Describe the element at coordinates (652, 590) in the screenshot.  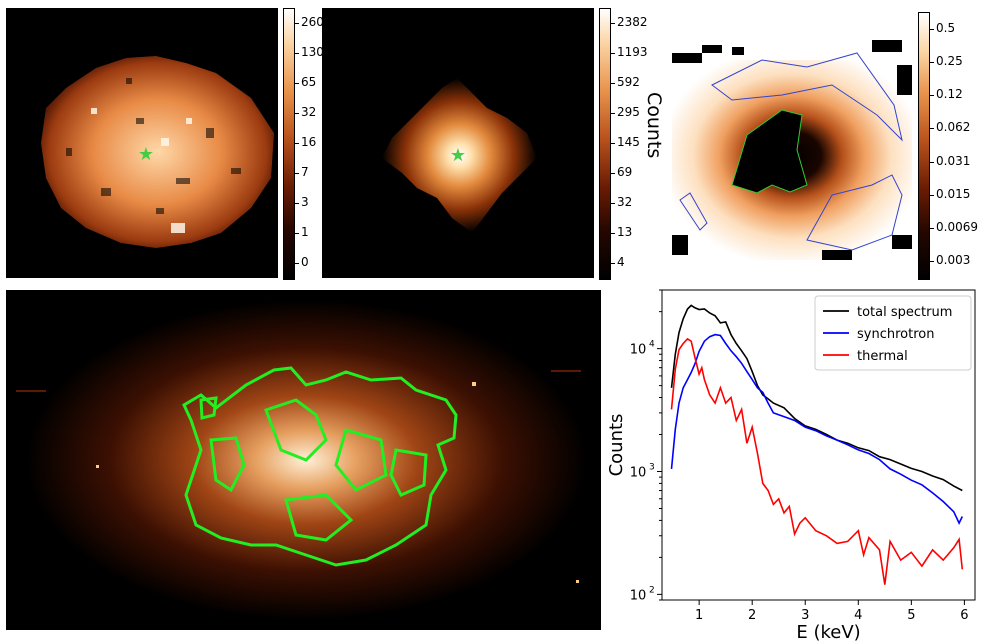
I see `y-tick-exponent: 2` at that location.